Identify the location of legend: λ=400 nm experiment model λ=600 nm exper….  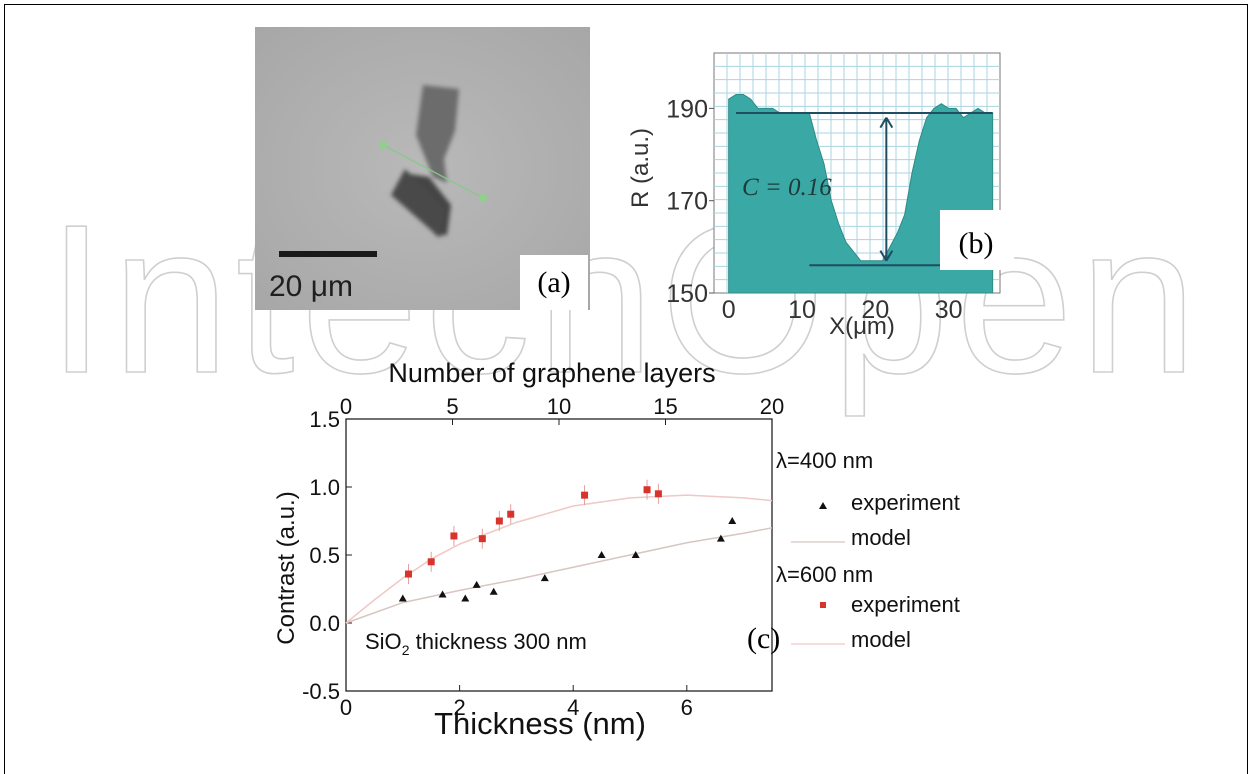
(868, 550).